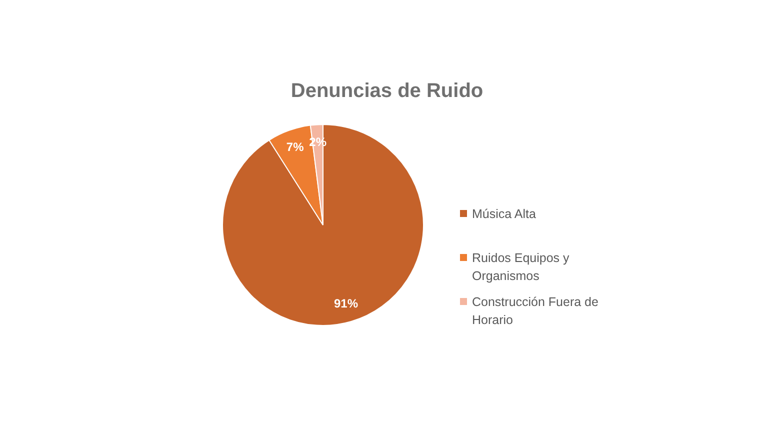 This screenshot has width=768, height=432. What do you see at coordinates (504, 214) in the screenshot?
I see `legend-label: Música Alta` at bounding box center [504, 214].